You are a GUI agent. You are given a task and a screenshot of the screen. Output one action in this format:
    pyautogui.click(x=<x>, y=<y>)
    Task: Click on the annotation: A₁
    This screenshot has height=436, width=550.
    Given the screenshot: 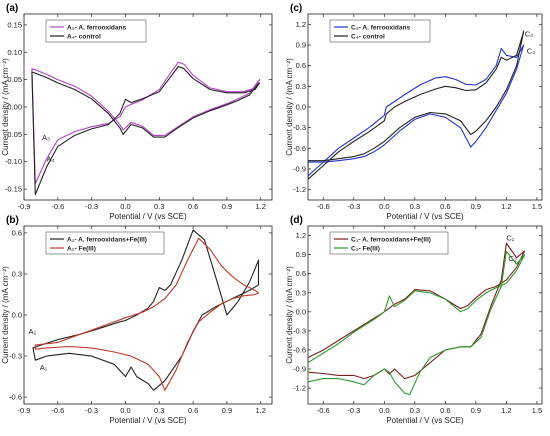 What is the action you would take?
    pyautogui.click(x=44, y=367)
    